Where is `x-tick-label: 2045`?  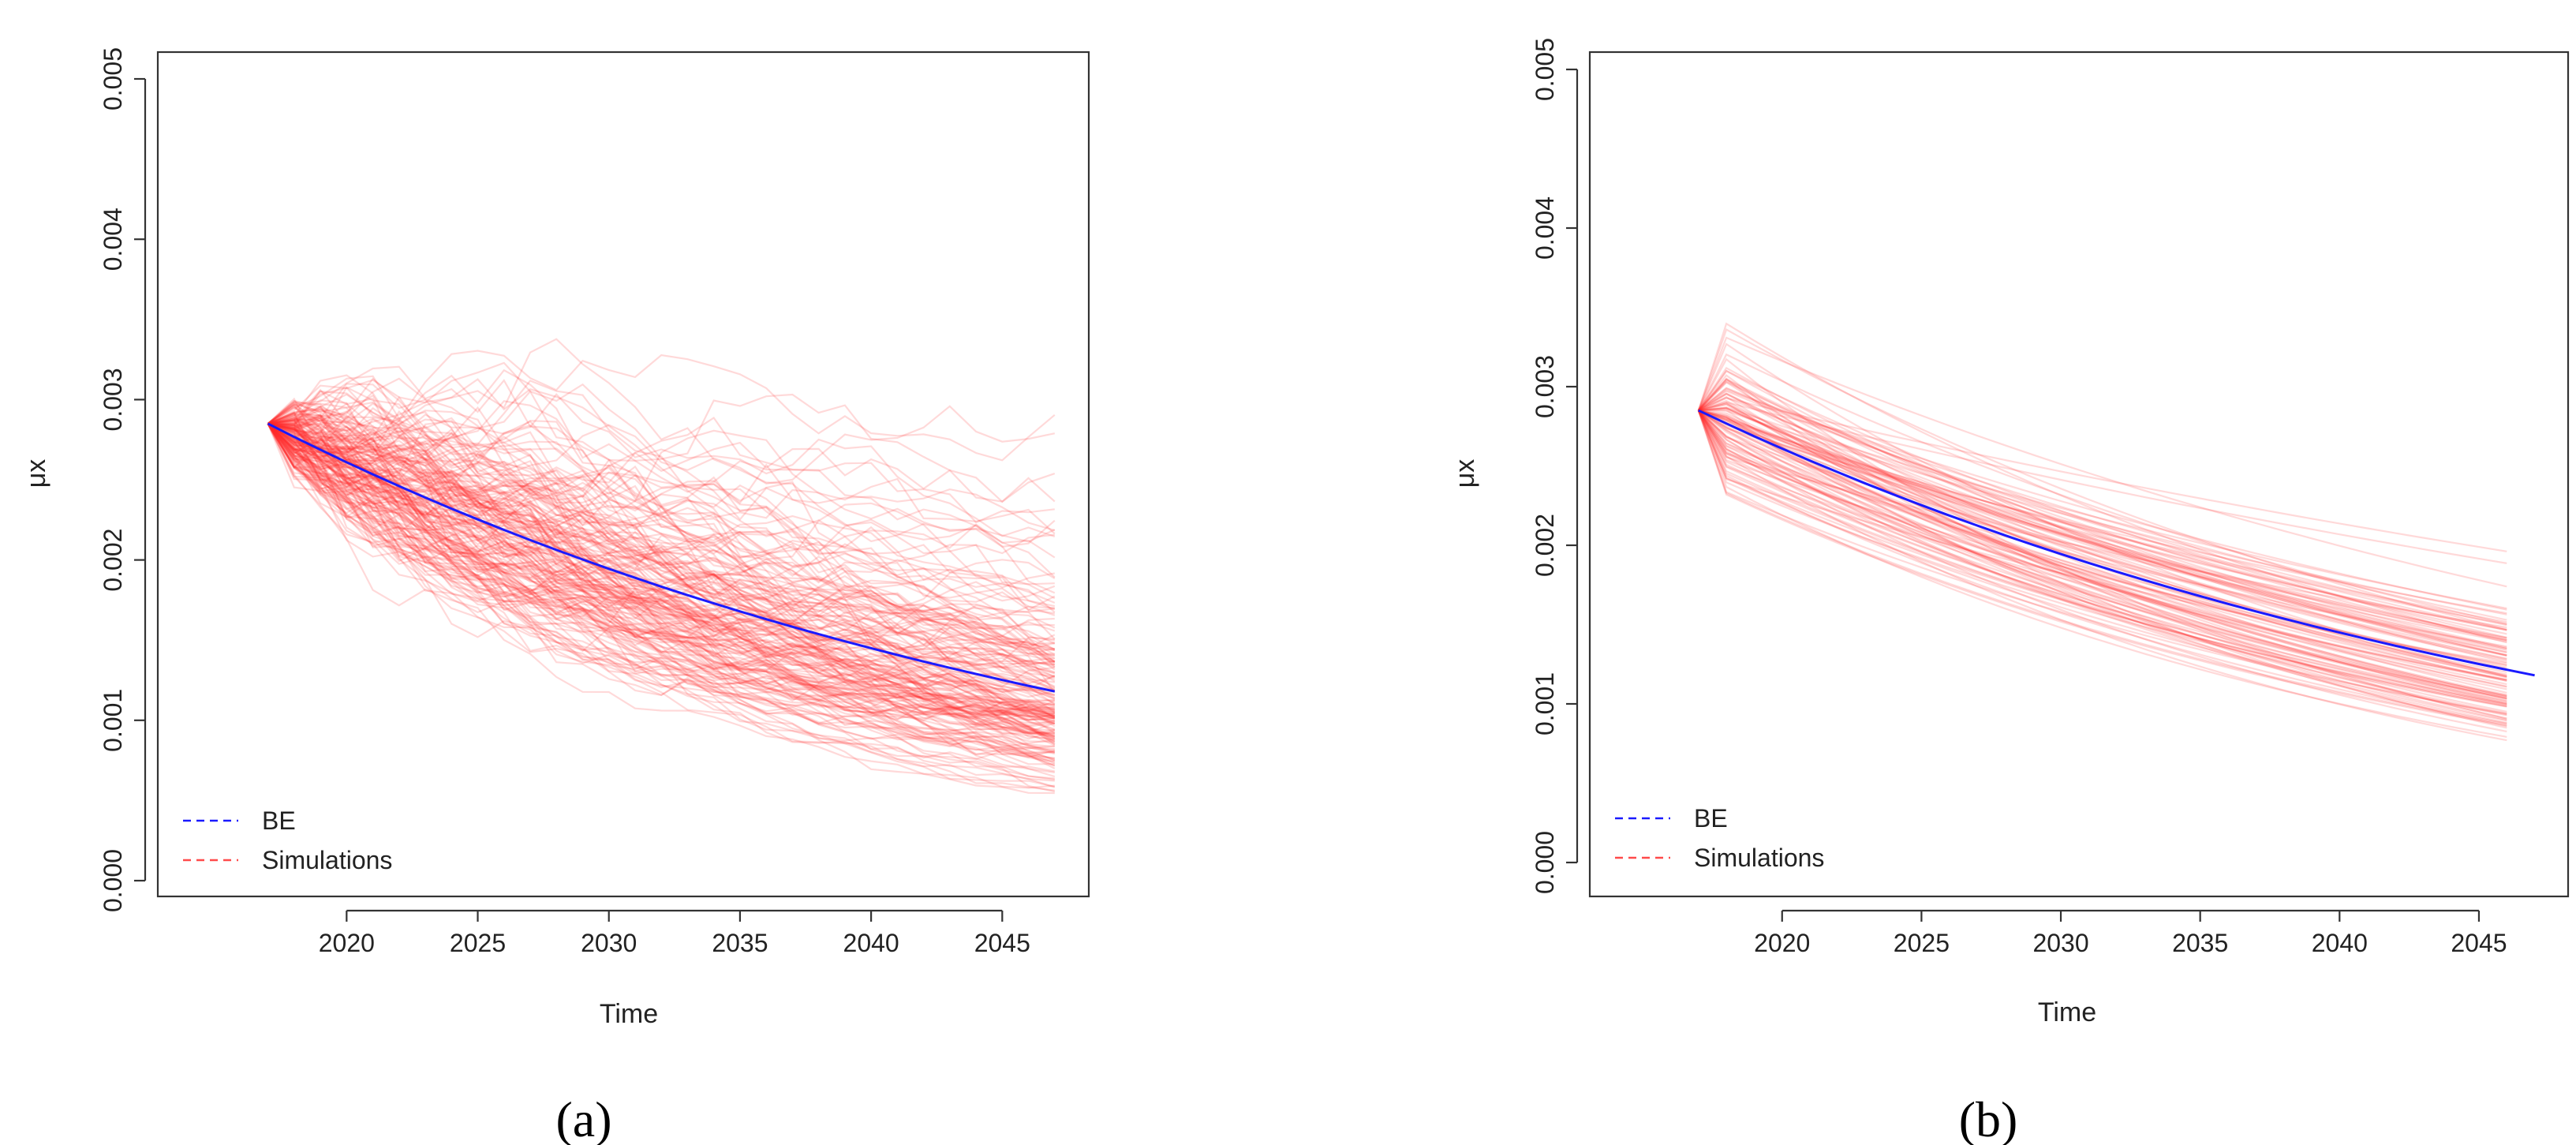 x-tick-label: 2045 is located at coordinates (1002, 943).